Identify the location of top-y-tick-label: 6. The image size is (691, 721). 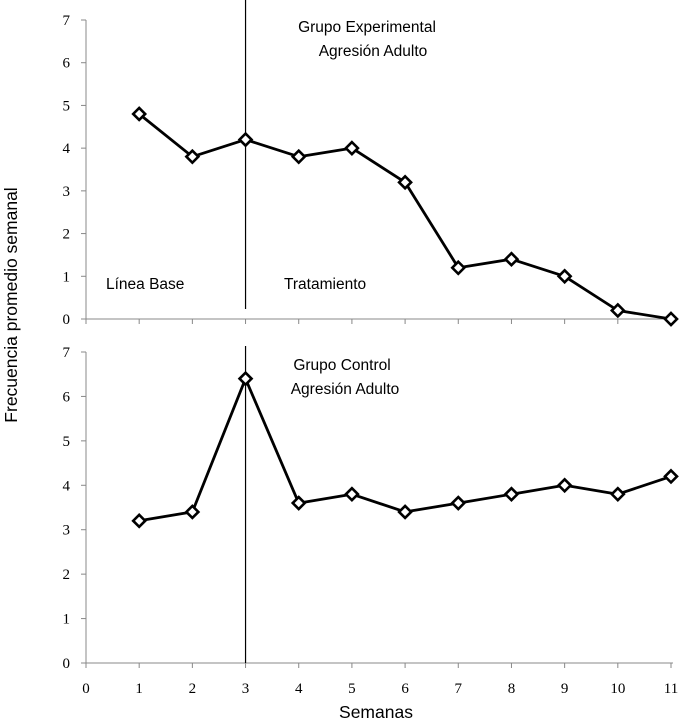
(67, 64).